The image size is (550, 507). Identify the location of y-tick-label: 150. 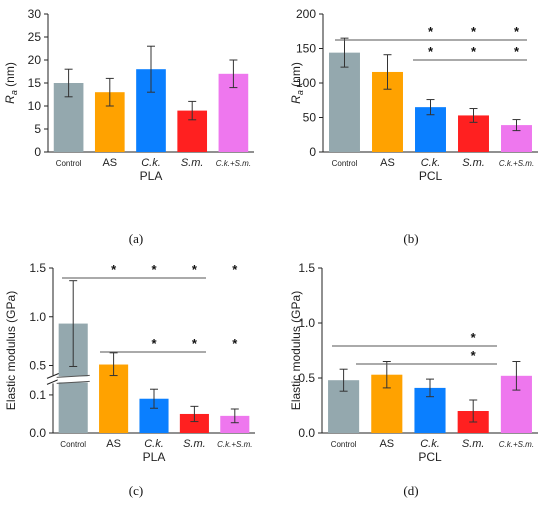
(306, 49).